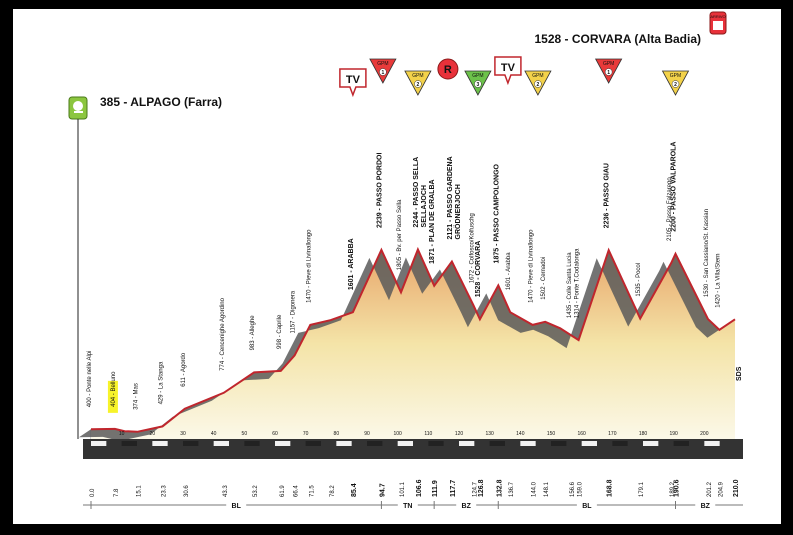 This screenshot has height=535, width=793. Describe the element at coordinates (673, 434) in the screenshot. I see `scale-number: 190` at that location.